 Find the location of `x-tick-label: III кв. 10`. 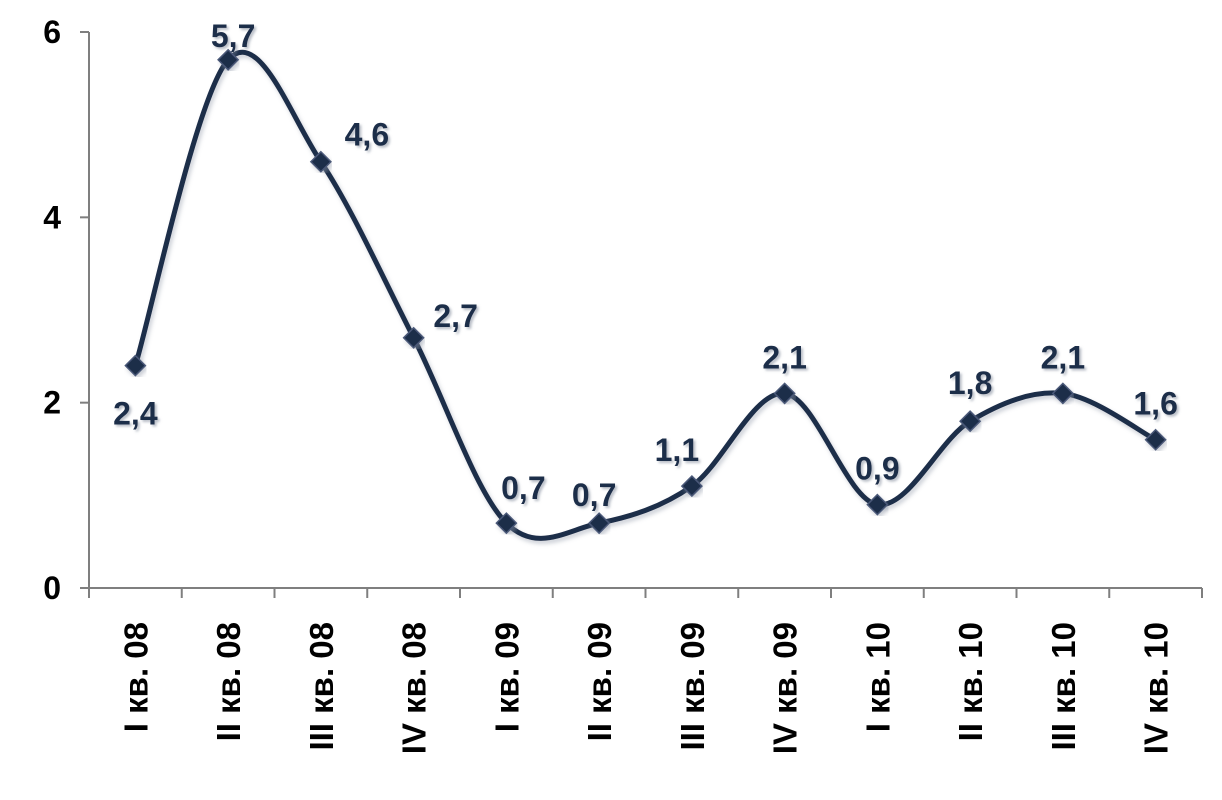

x-tick-label: III кв. 10 is located at coordinates (1063, 686).